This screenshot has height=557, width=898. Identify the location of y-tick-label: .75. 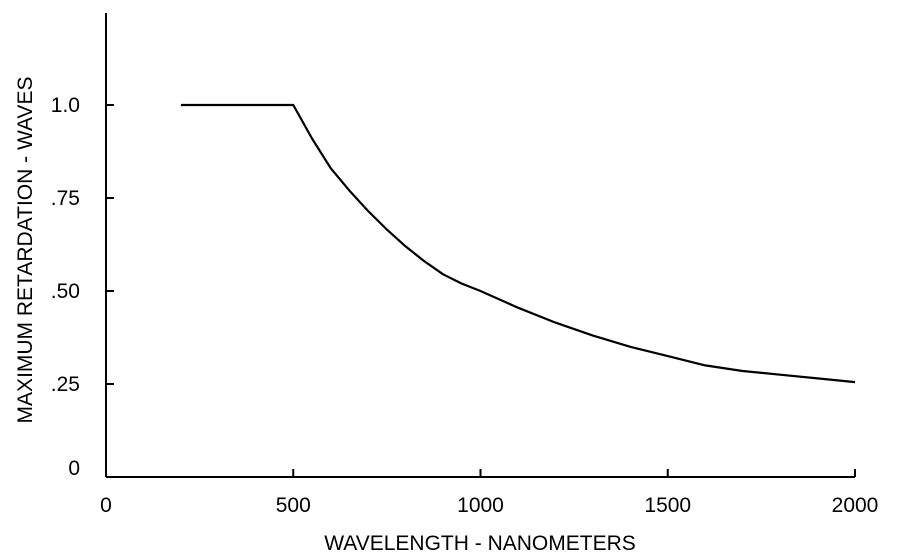
(65, 198).